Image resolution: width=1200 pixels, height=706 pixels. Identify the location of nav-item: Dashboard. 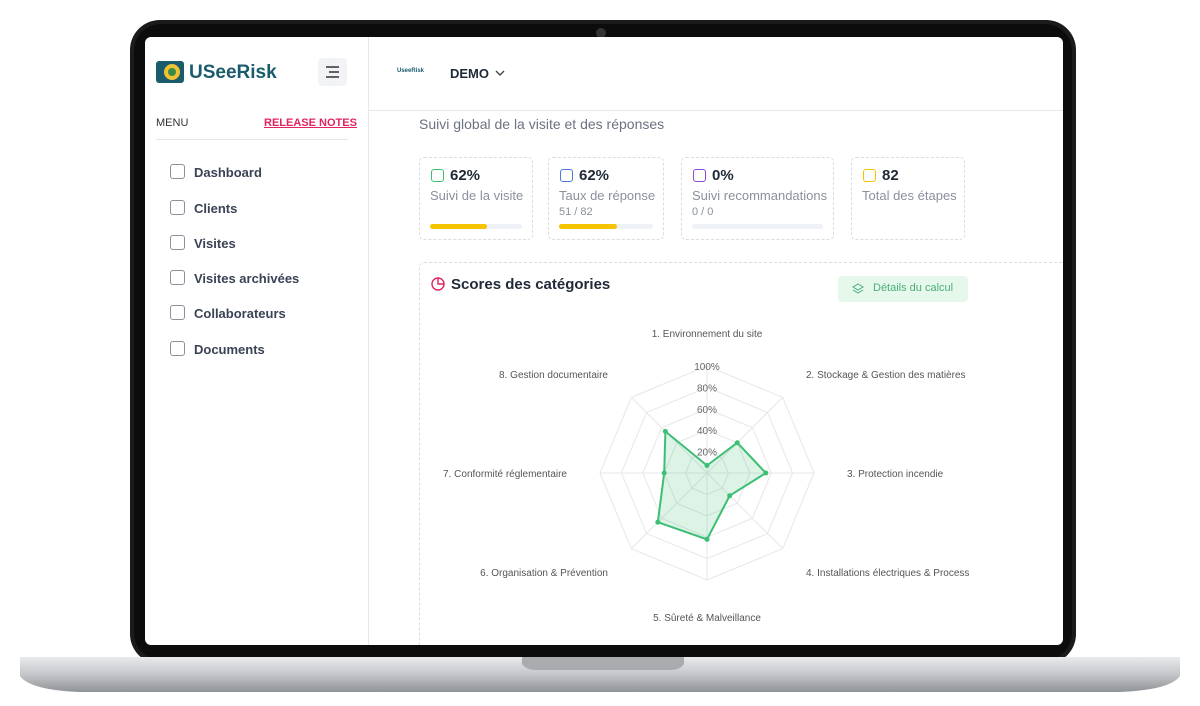
(228, 172).